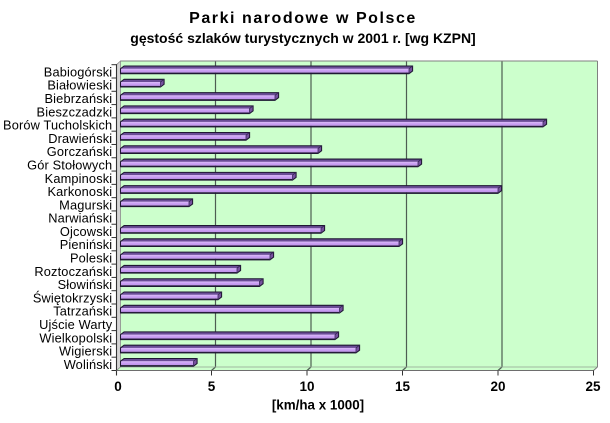 This screenshot has width=610, height=423. I want to click on svg-text: Biebrzański, so click(79, 98).